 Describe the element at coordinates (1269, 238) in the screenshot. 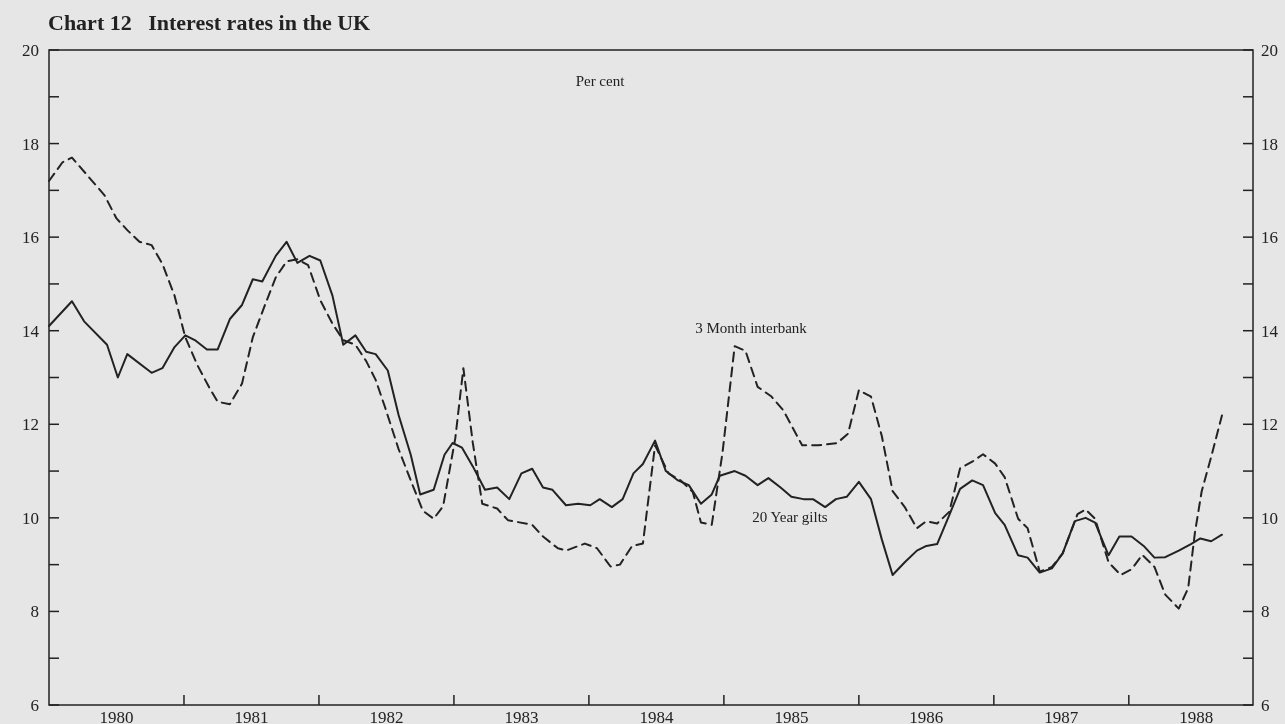

I see `y2-tick-label: 16` at that location.